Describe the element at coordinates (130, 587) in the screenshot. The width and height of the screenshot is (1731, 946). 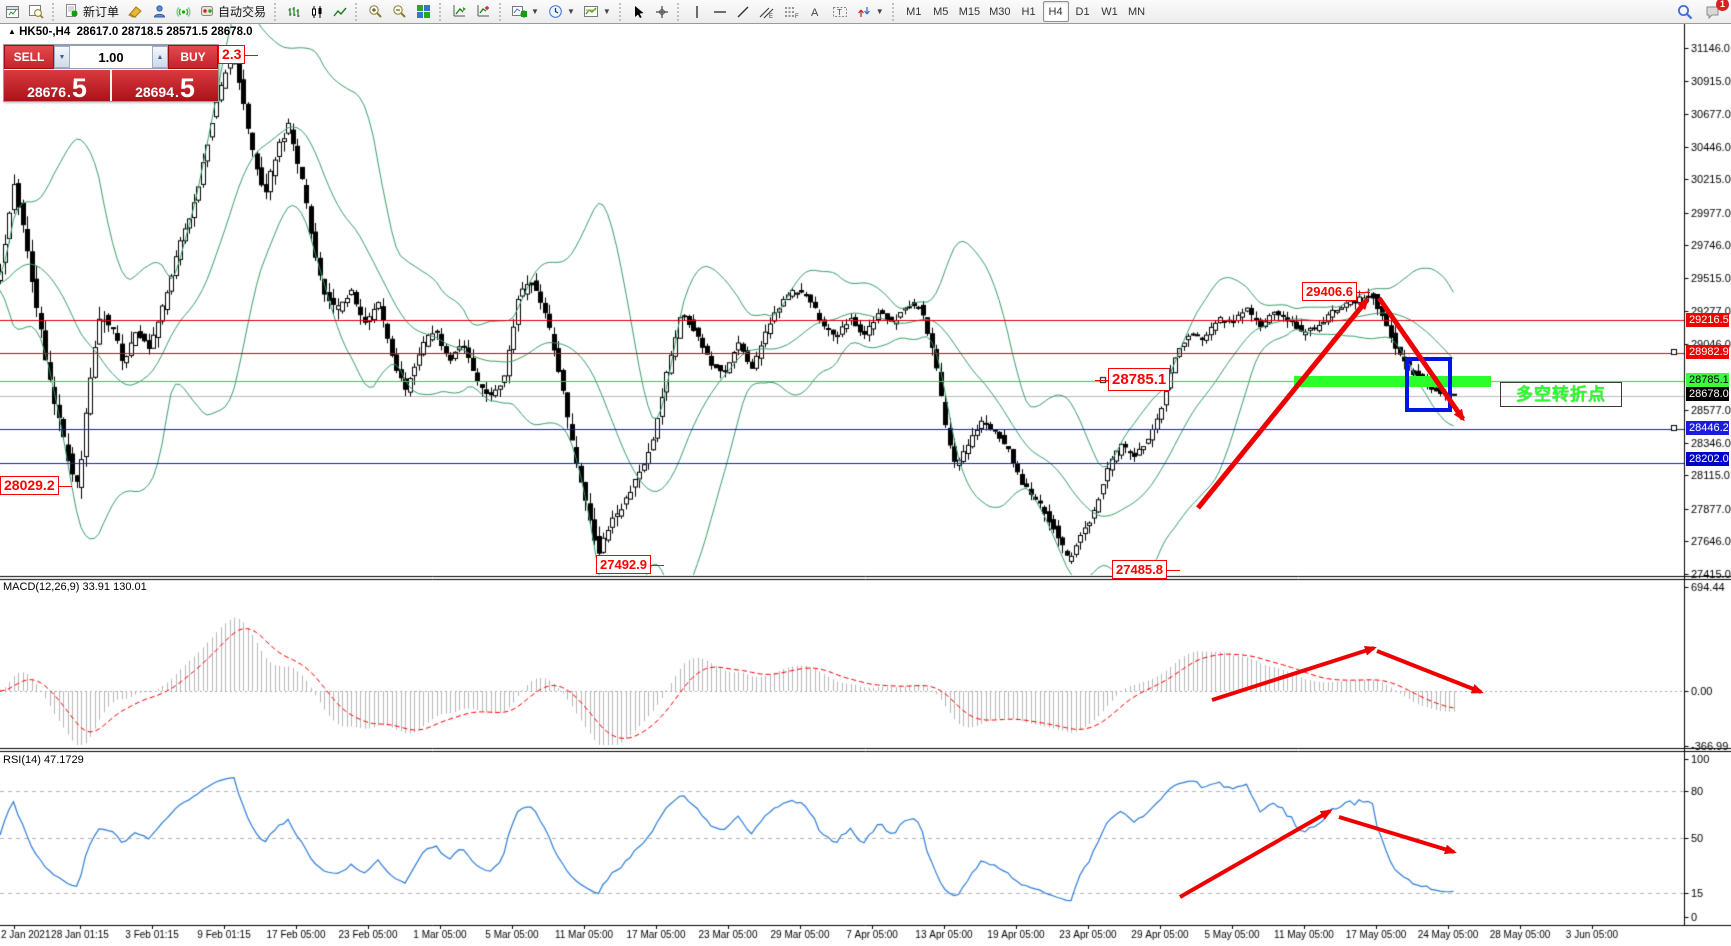
I see `macd-signal-value: 130.01` at that location.